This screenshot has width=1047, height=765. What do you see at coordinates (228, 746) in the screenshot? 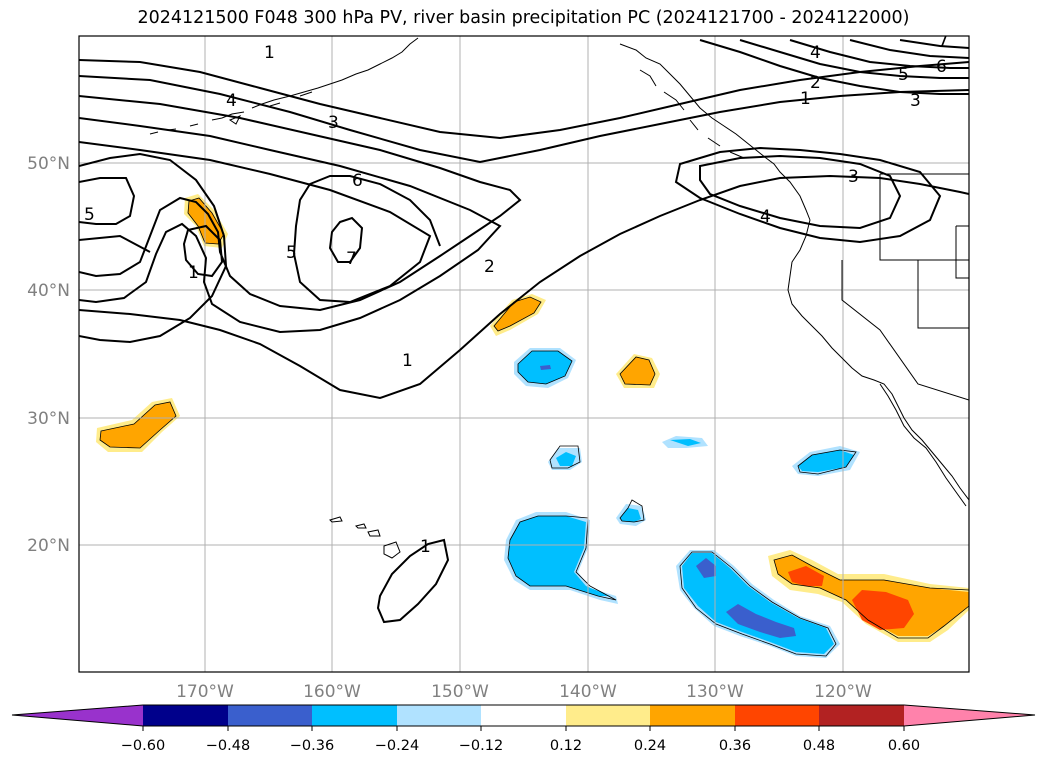
I see `colorbar-tick-label: −0.48` at bounding box center [228, 746].